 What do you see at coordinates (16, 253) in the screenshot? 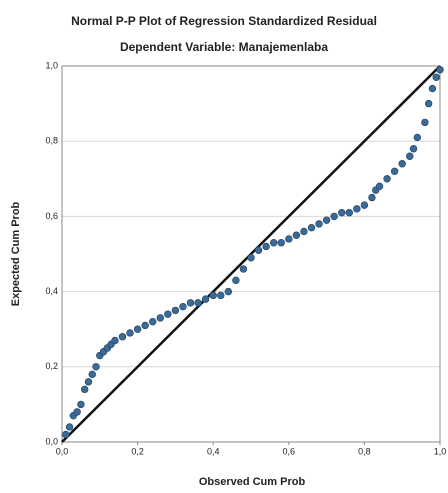
I see `y-axis-label: Expected Cum Prob` at bounding box center [16, 253].